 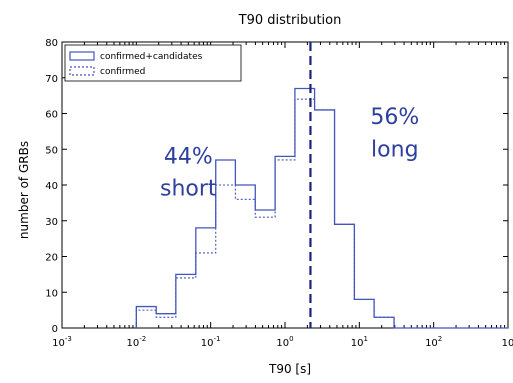 What do you see at coordinates (284, 342) in the screenshot?
I see `x-tick-label: 10⁰` at bounding box center [284, 342].